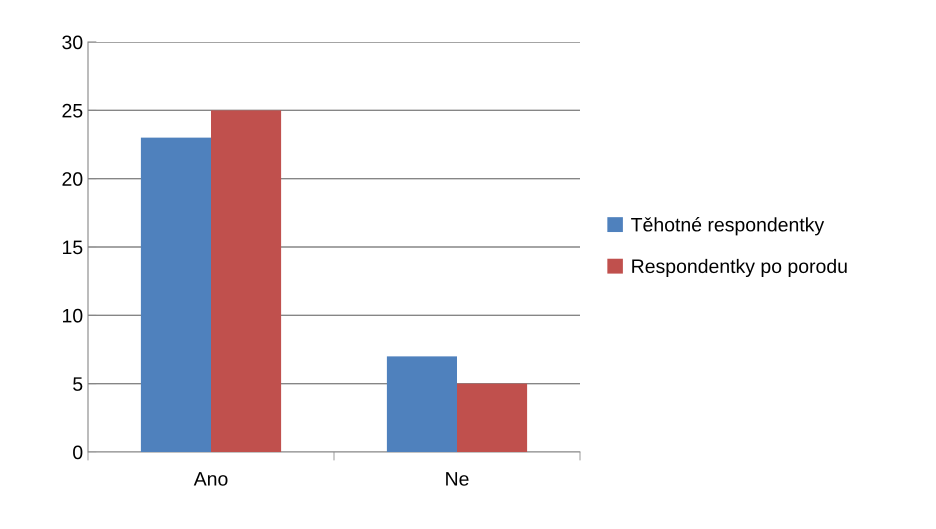  What do you see at coordinates (72, 42) in the screenshot?
I see `y-tick-label: 30` at bounding box center [72, 42].